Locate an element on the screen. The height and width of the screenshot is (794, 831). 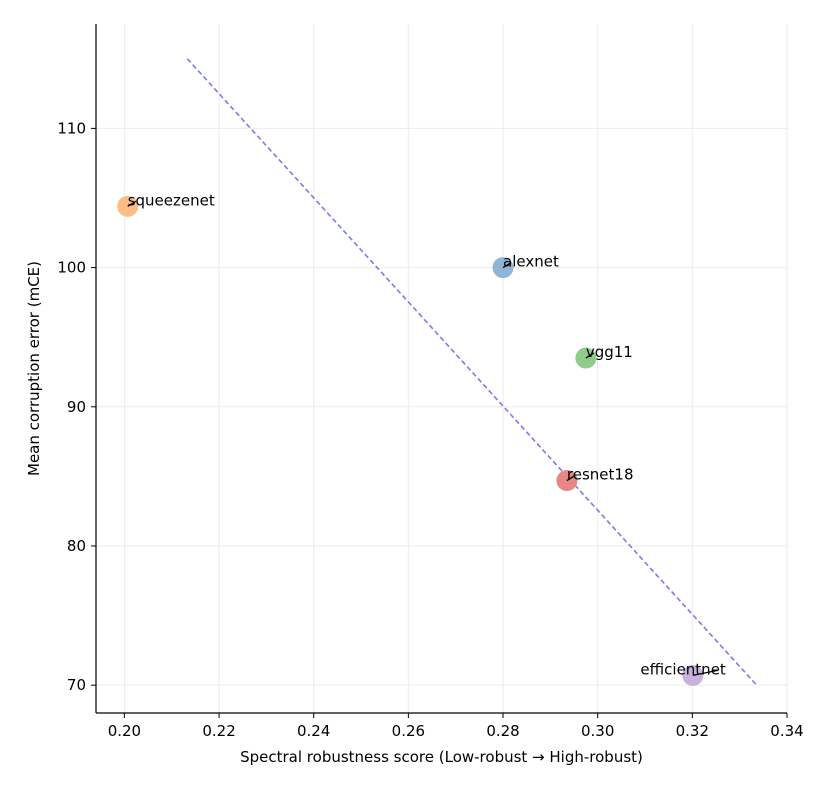
x-tick-label-0: 0.20 is located at coordinates (124, 731).